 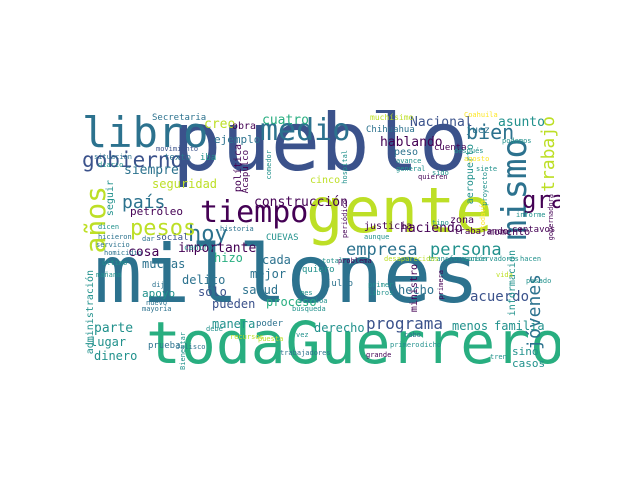 What do you see at coordinates (483, 215) in the screenshot?
I see `word-todavia: todavía` at bounding box center [483, 215].